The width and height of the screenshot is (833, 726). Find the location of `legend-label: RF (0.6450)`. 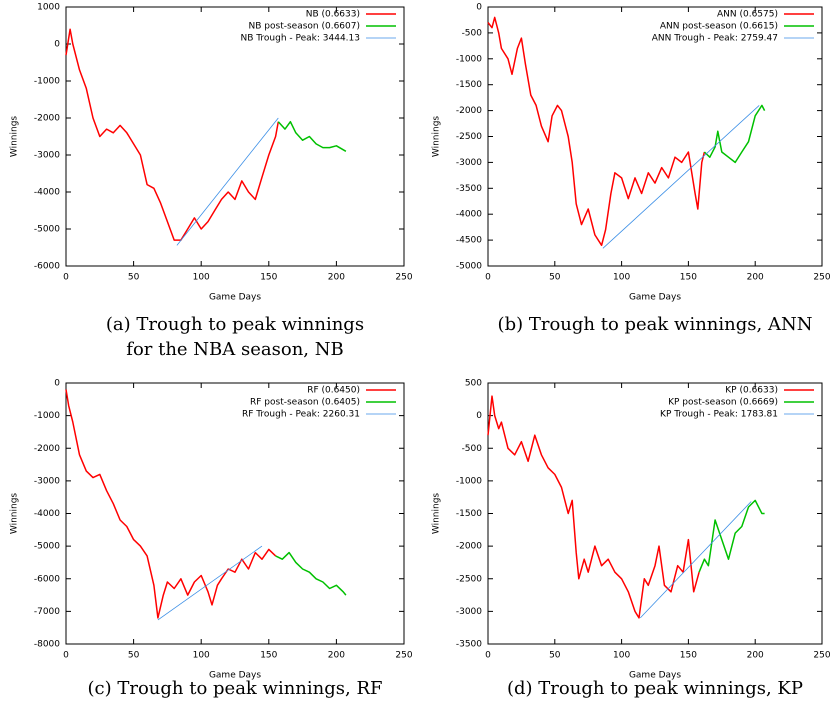

legend-label: RF (0.6450) is located at coordinates (333, 391).